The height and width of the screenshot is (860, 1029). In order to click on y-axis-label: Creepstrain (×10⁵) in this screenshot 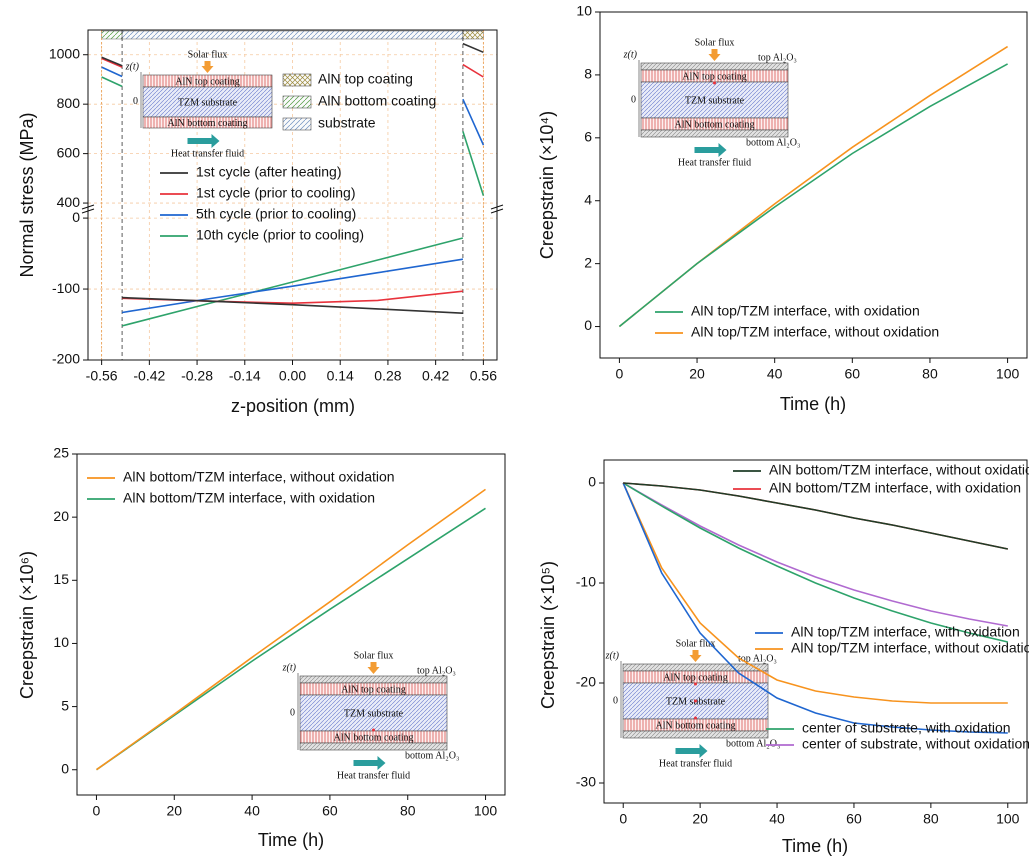, I will do `click(548, 635)`.